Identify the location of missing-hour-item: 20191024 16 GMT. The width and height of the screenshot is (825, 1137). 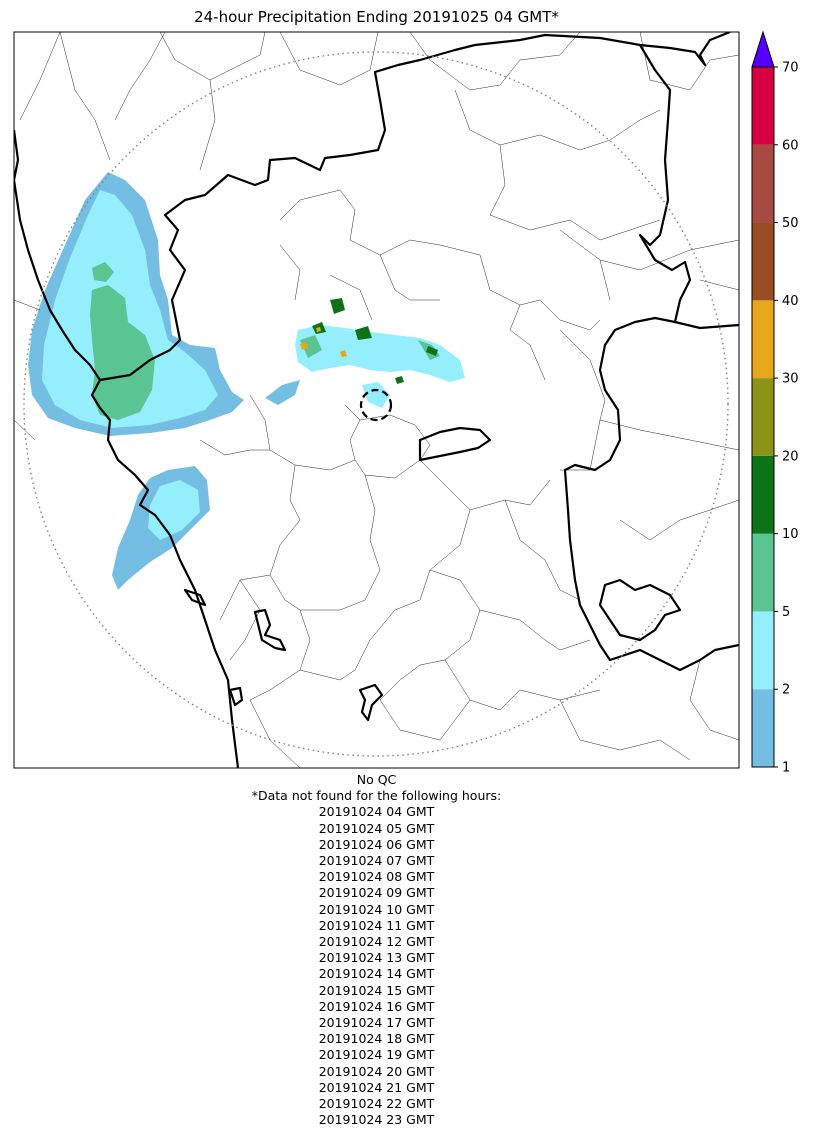
(376, 1006).